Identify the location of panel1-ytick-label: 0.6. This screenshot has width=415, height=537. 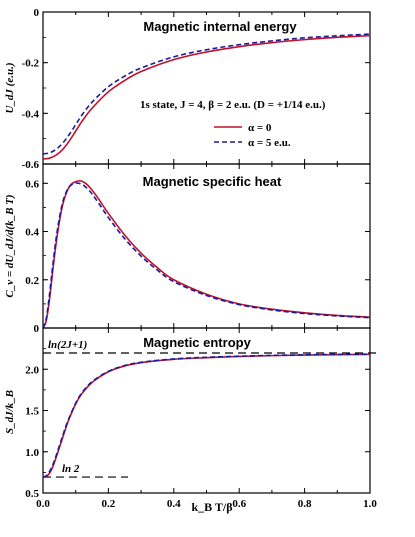
(32, 184).